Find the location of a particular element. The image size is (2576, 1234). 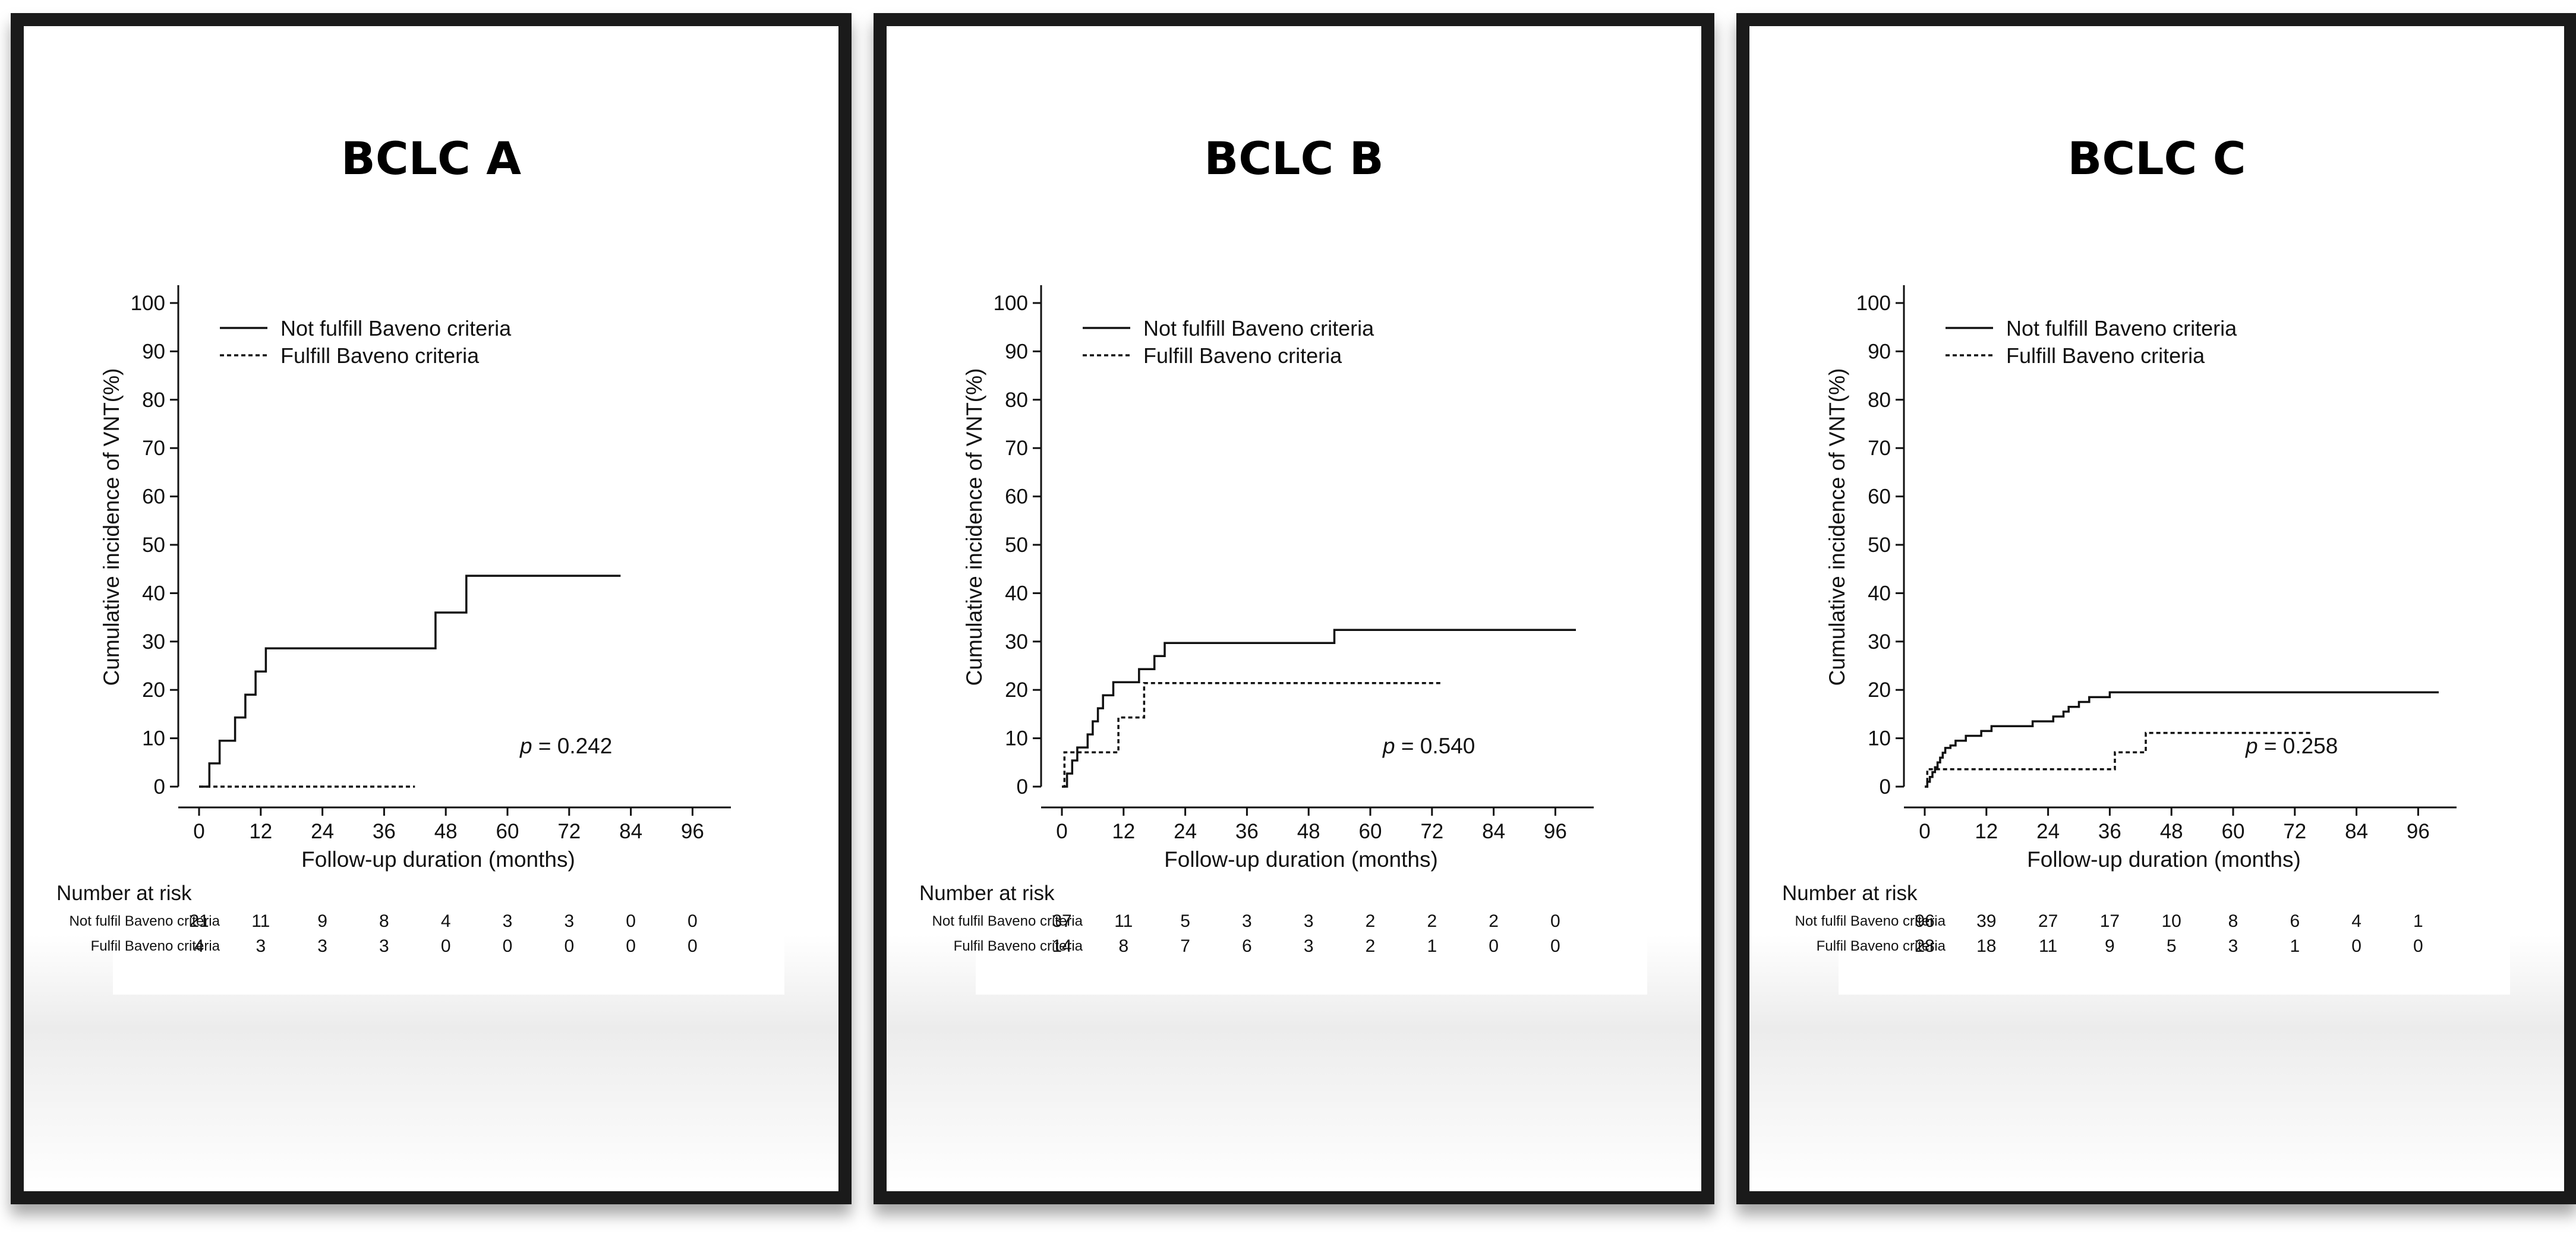

risk-count: 21 is located at coordinates (199, 921).